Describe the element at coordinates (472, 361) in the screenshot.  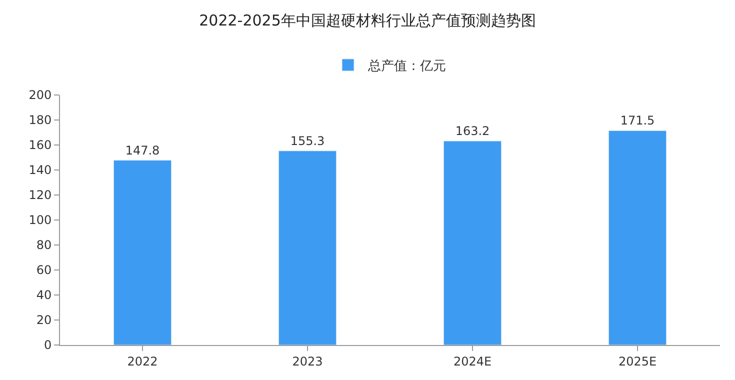
I see `x-tick-label: 2024E` at that location.